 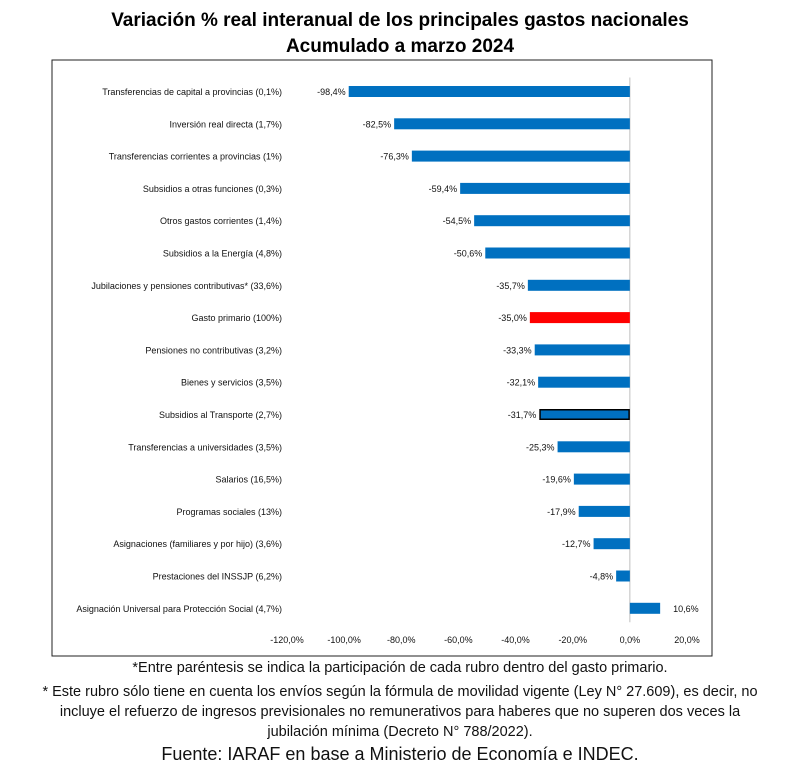 What do you see at coordinates (556, 480) in the screenshot?
I see `data-label: -19,6%` at bounding box center [556, 480].